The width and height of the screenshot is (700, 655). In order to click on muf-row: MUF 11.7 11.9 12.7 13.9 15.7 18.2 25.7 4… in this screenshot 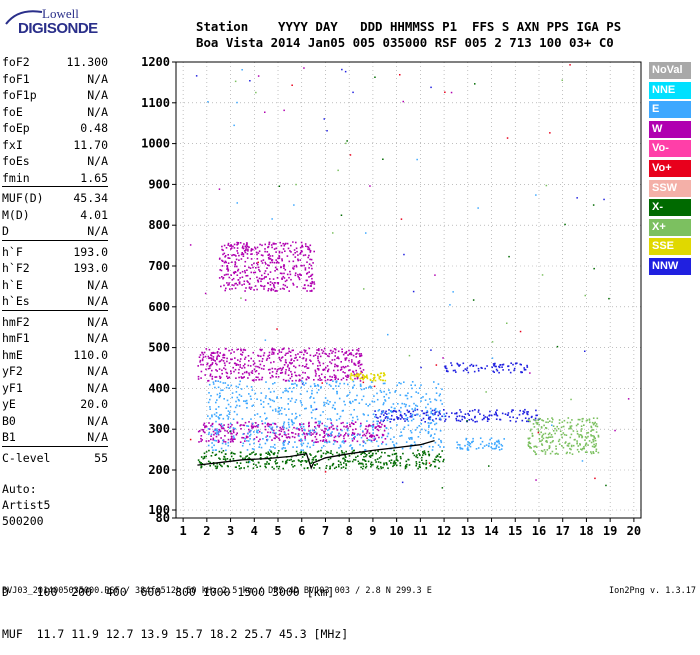, I will do `click(175, 634)`.